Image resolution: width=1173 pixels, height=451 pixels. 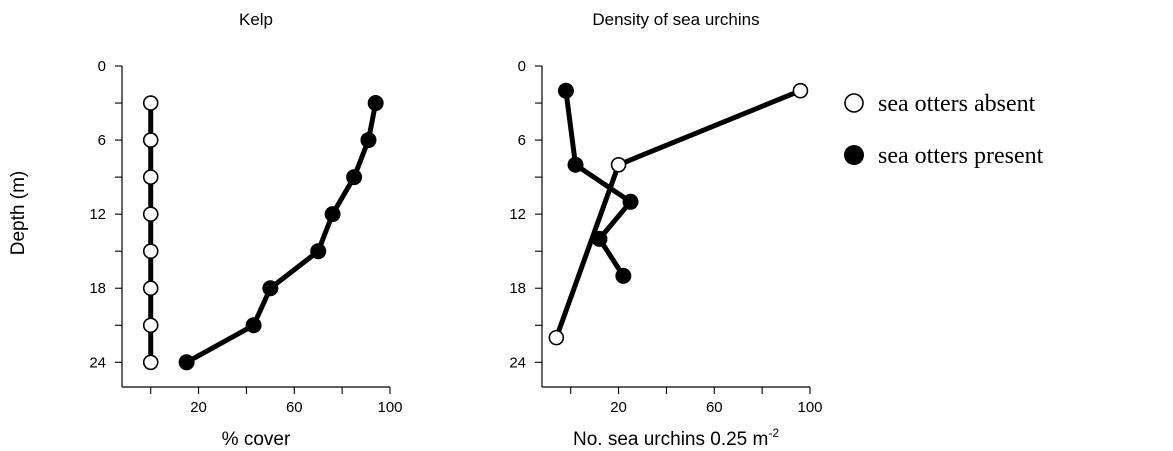 What do you see at coordinates (18, 213) in the screenshot?
I see `y-axis-title: Depth (m)` at bounding box center [18, 213].